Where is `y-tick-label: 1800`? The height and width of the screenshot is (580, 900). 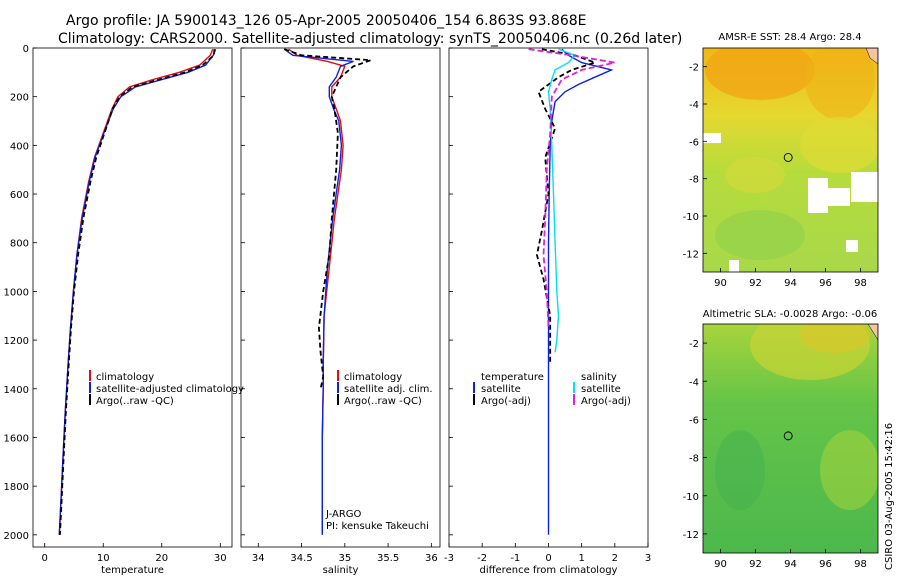 y-tick-label: 1800 is located at coordinates (16, 487).